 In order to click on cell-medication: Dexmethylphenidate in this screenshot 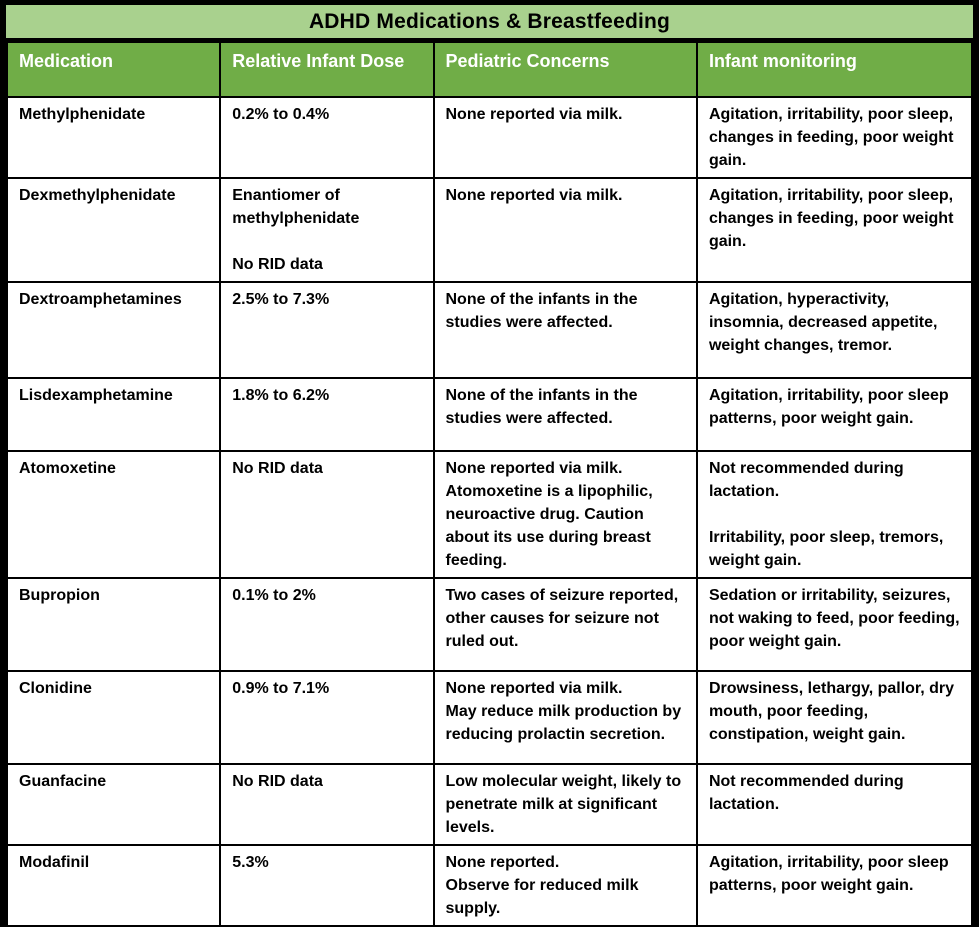, I will do `click(113, 230)`.